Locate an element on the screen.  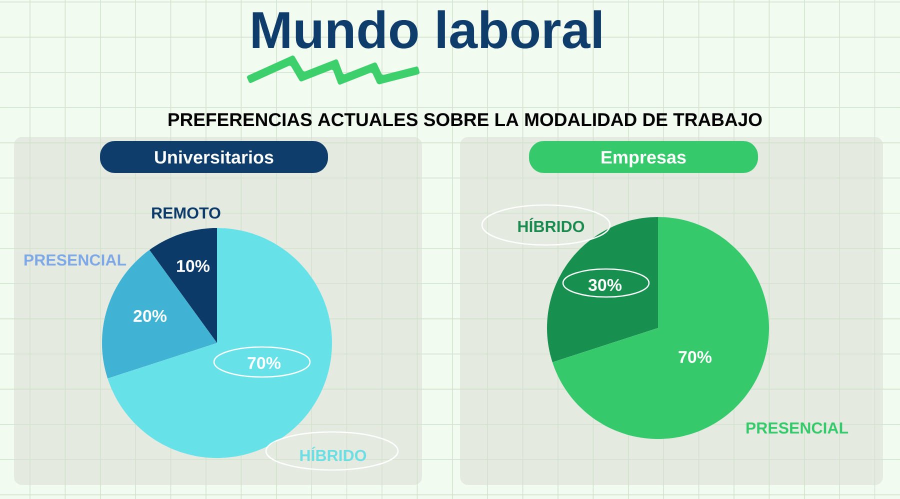
text: Mundo laboral is located at coordinates (426, 29).